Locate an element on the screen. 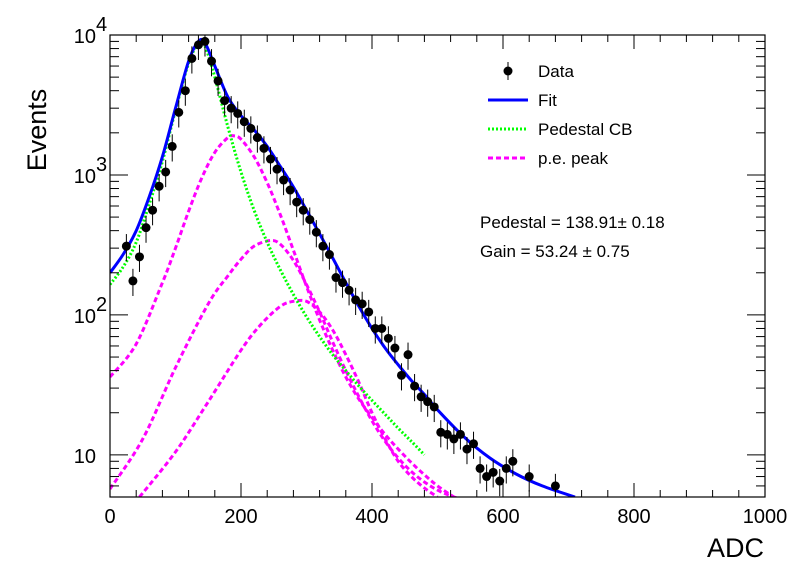  x-tick-label: 800 is located at coordinates (633, 517).